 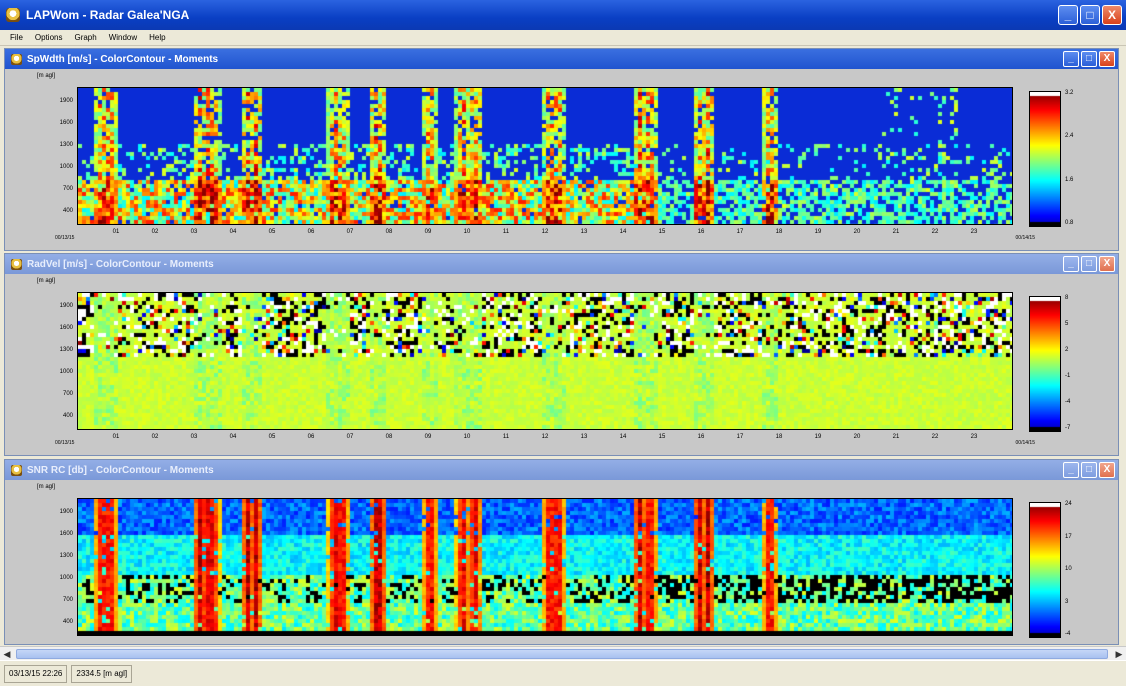 What do you see at coordinates (66, 556) in the screenshot?
I see `y-tick-label: 1300` at bounding box center [66, 556].